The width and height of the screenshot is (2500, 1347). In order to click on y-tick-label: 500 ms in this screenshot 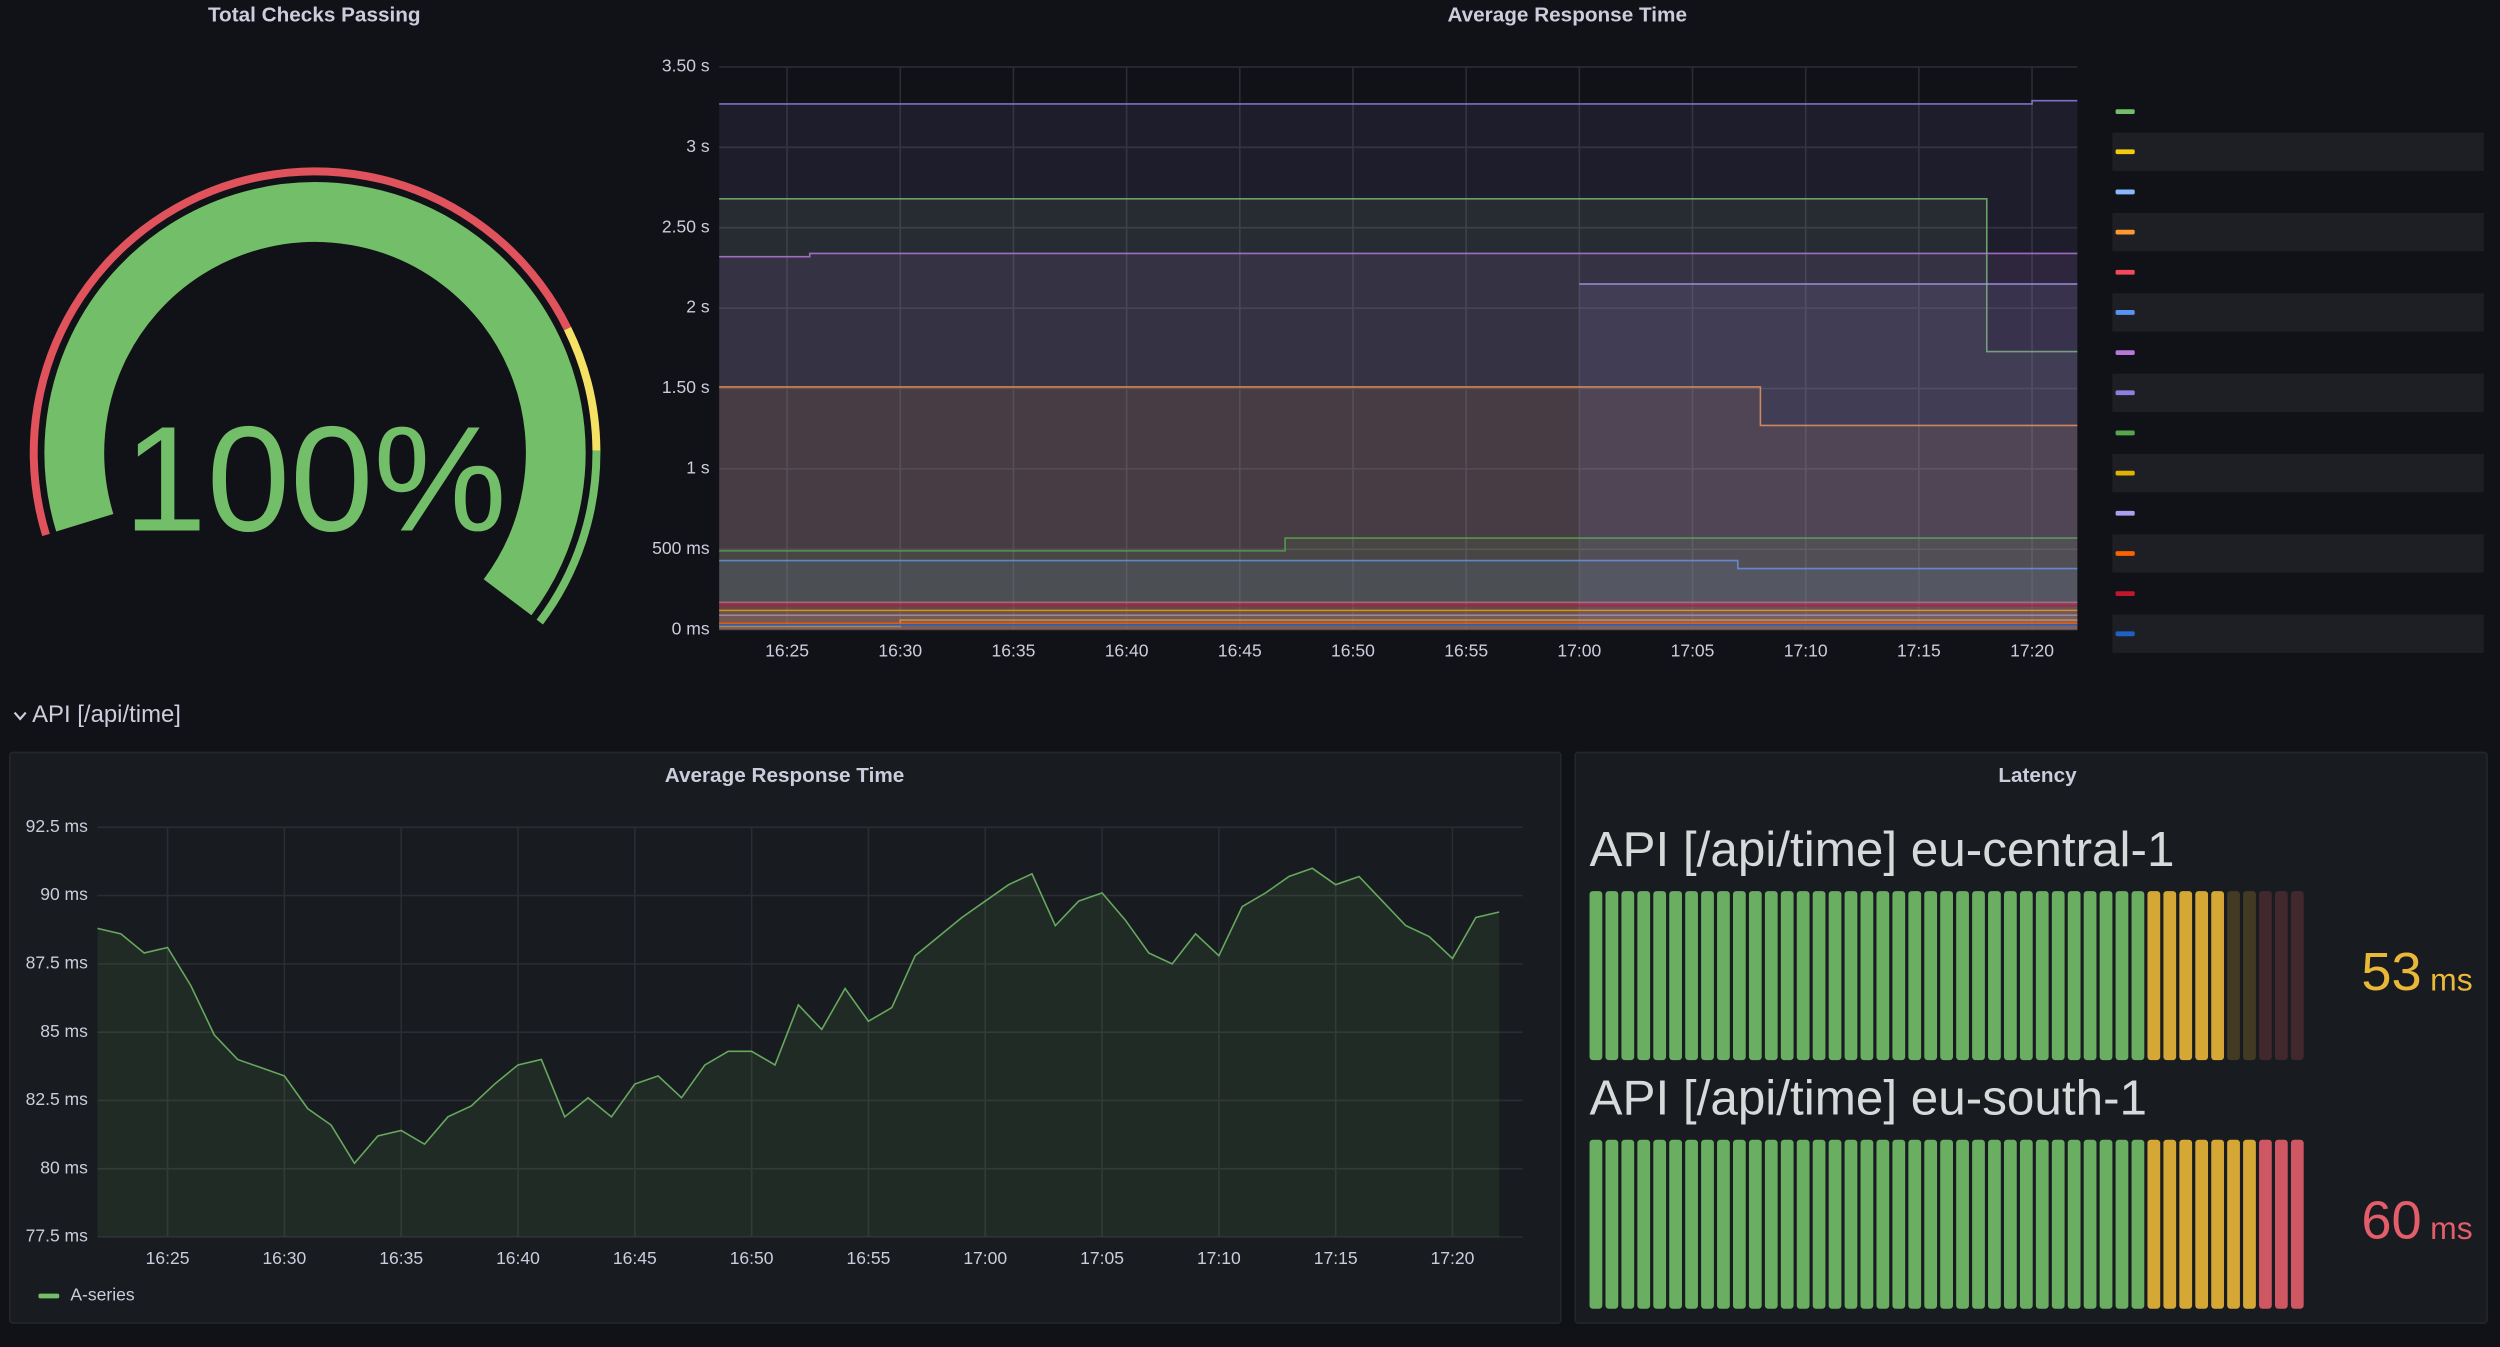, I will do `click(681, 548)`.